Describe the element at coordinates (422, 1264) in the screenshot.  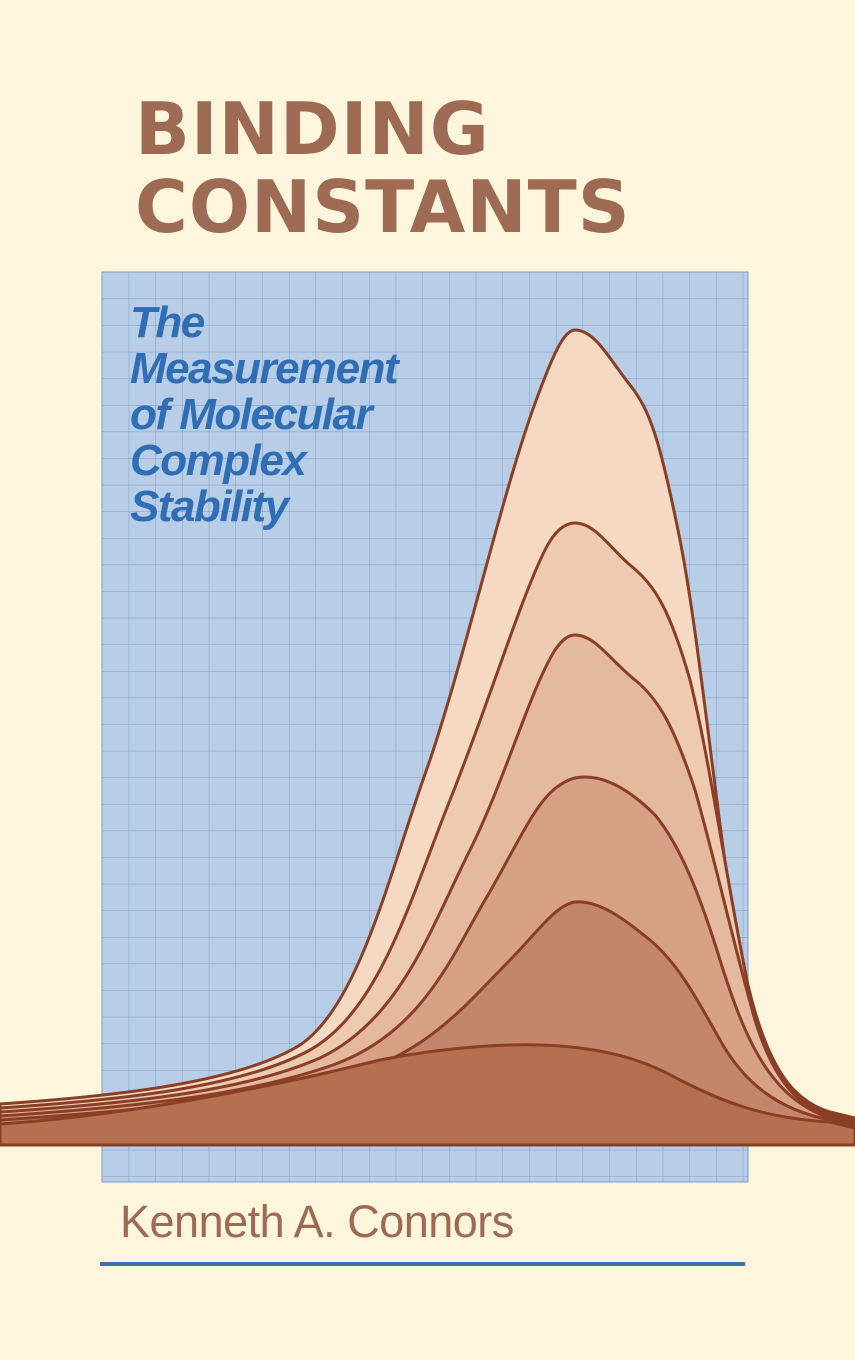
I see `author-underline-rule` at that location.